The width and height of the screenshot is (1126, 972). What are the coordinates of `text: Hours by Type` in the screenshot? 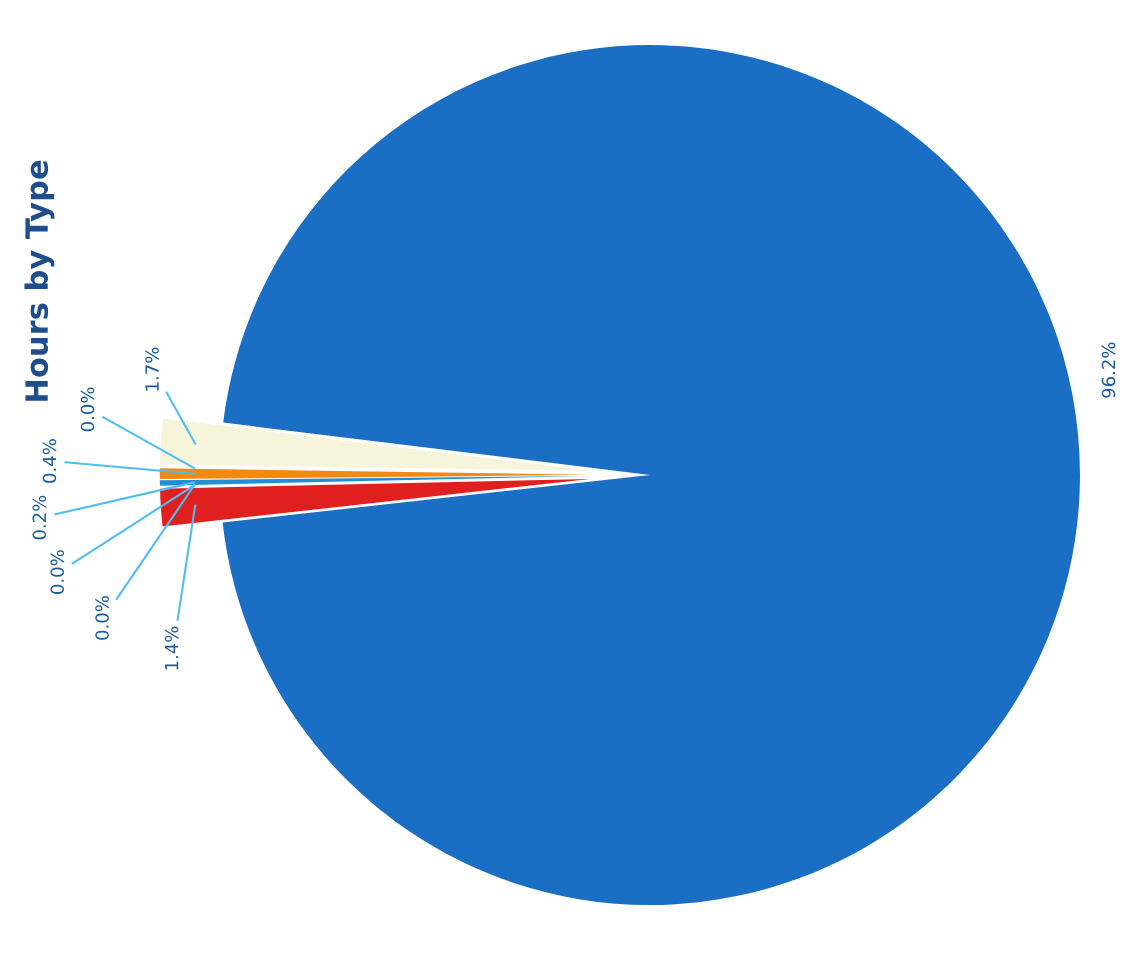 It's located at (39, 280).